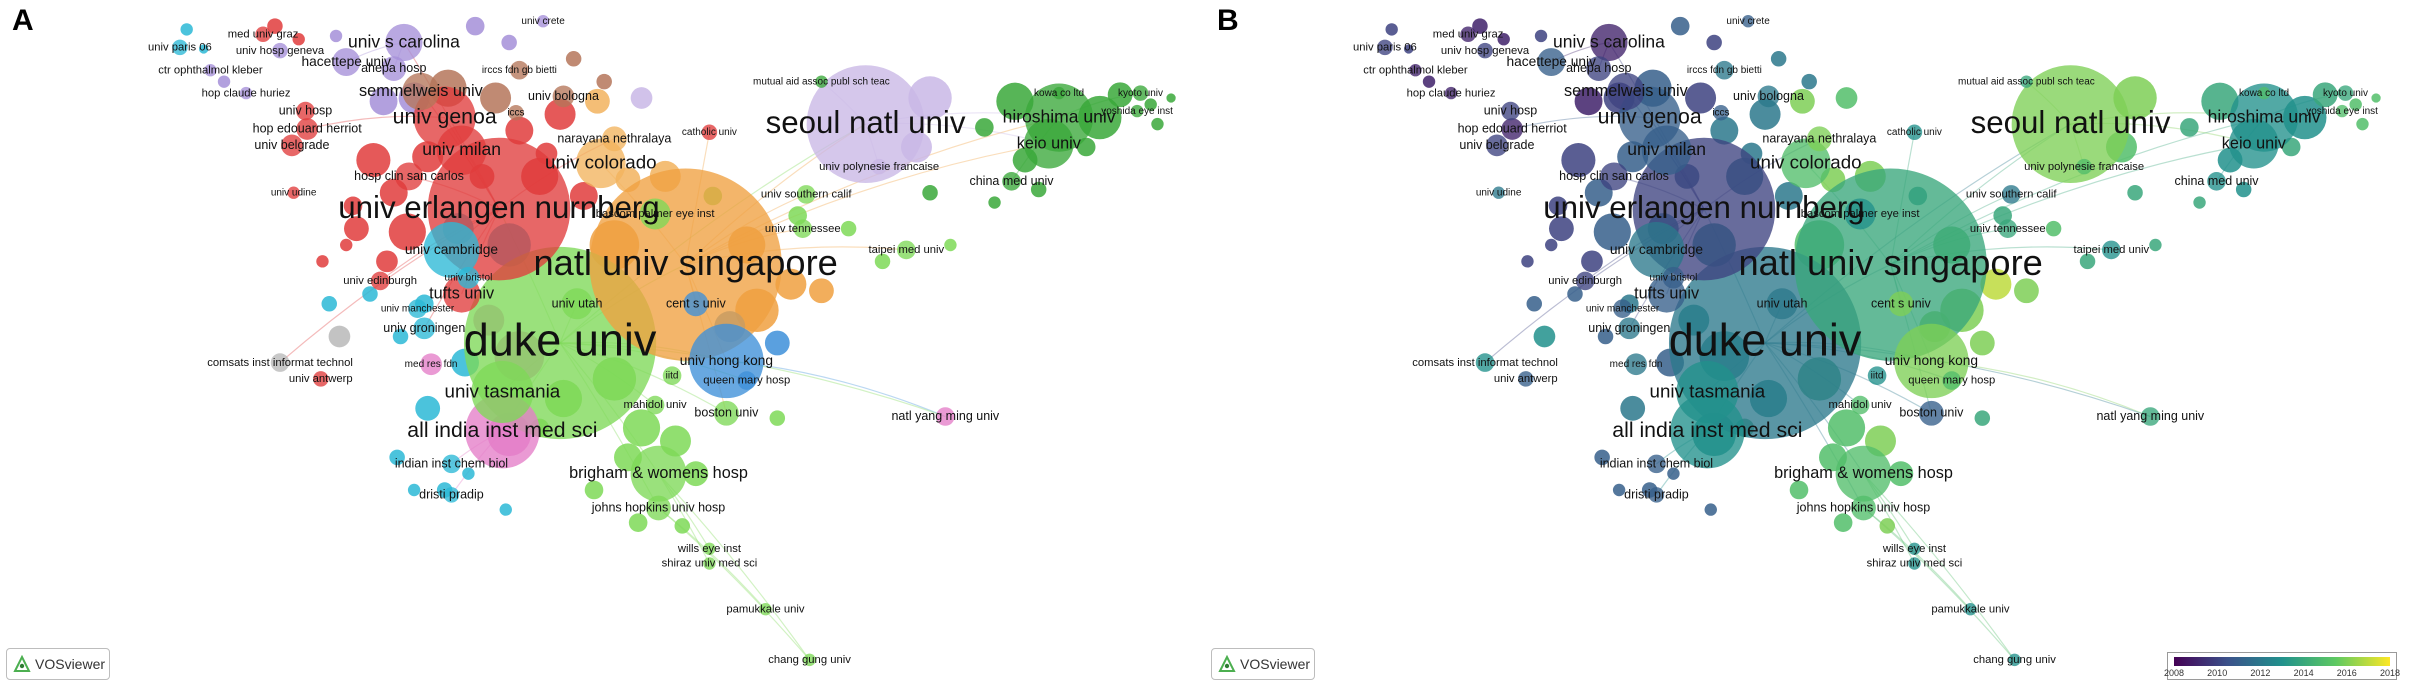 This screenshot has width=2410, height=686. Describe the element at coordinates (2084, 166) in the screenshot. I see `node-univ-polynesie-francaise` at that location.